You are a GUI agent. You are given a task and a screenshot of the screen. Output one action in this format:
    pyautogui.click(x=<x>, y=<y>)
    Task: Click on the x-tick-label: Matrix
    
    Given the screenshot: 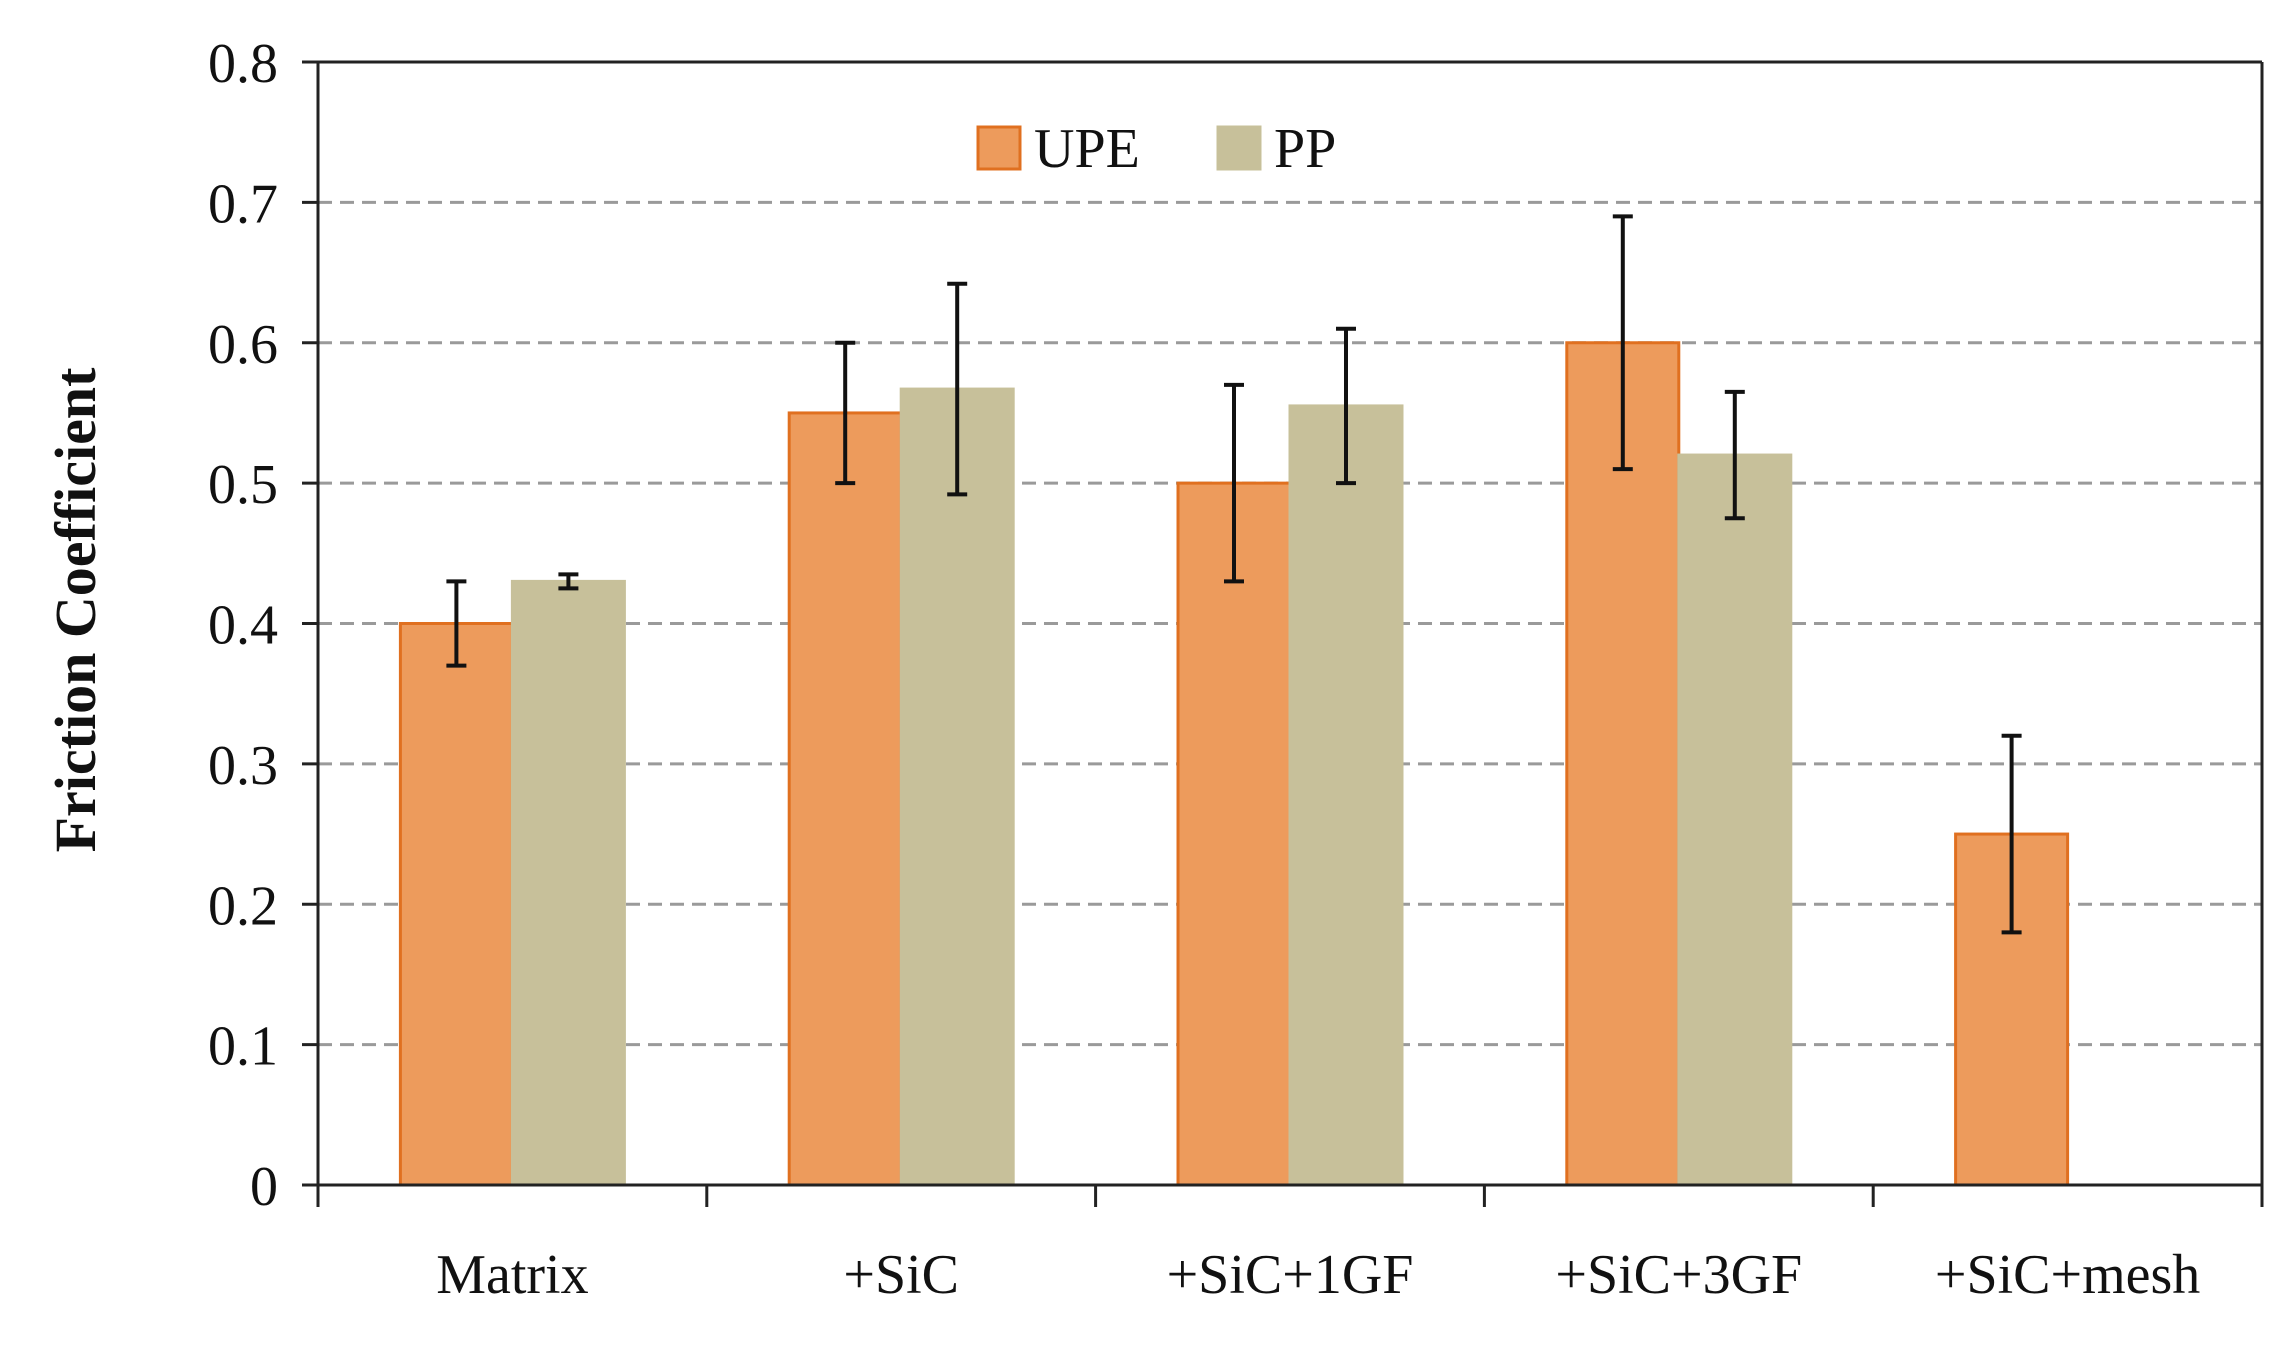 What is the action you would take?
    pyautogui.click(x=512, y=1275)
    